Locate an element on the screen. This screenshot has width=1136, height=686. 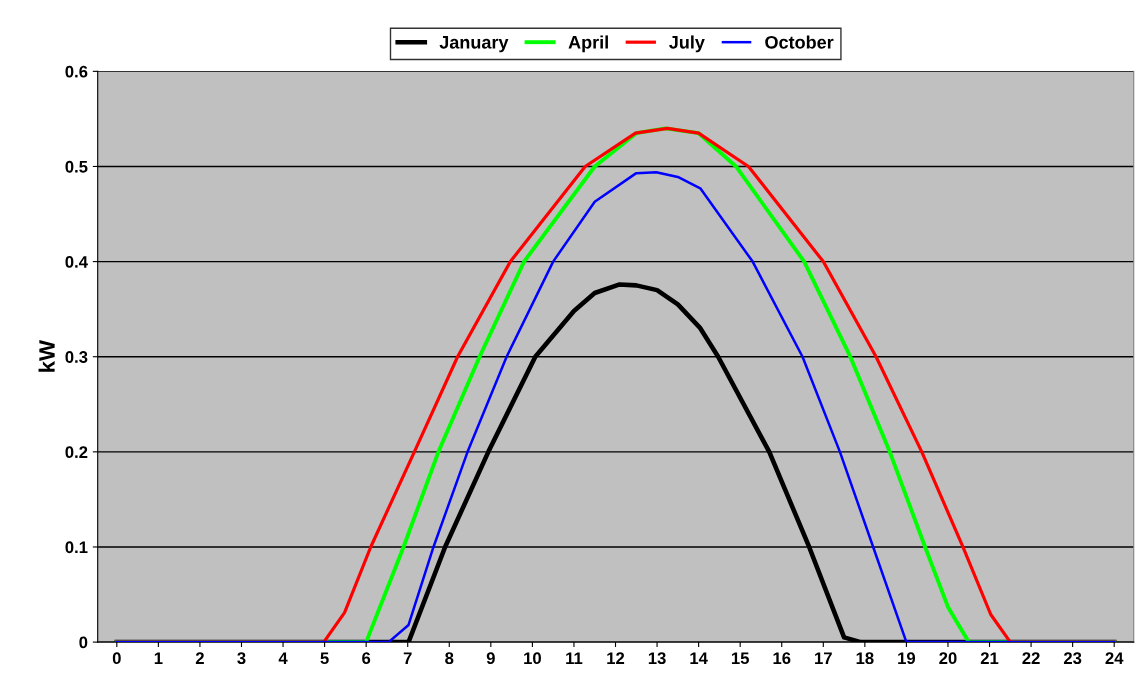
legend-label: July is located at coordinates (687, 44).